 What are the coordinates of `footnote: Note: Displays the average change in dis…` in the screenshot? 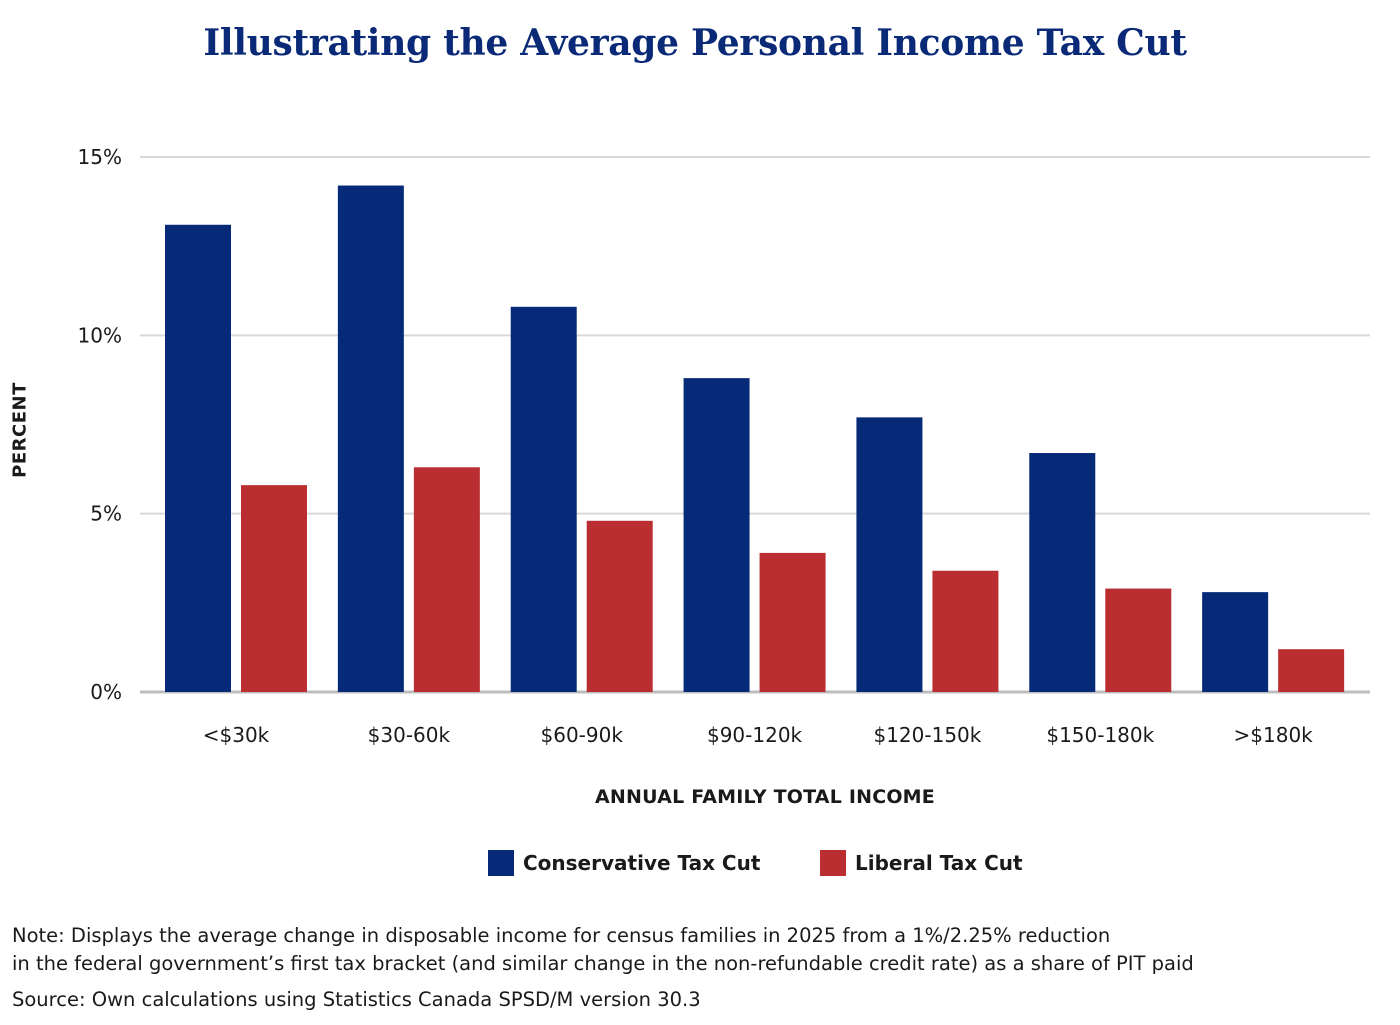 It's located at (603, 968).